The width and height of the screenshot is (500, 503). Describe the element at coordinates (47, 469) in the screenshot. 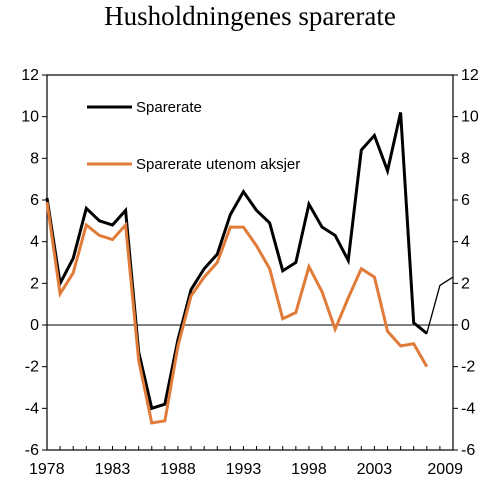

I see `x-tick-label: 1978` at that location.